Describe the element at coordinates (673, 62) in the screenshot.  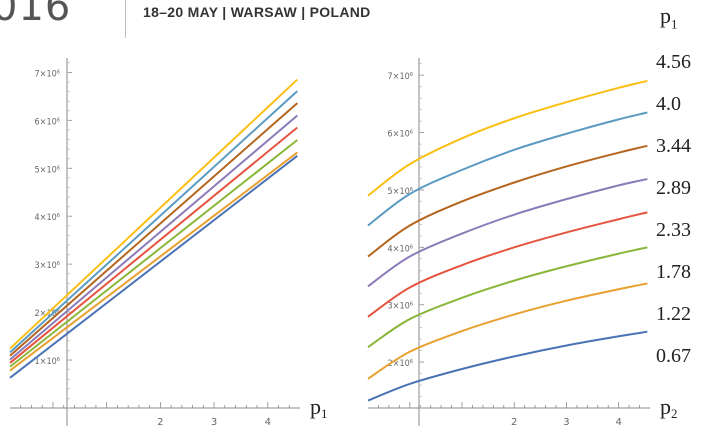
I see `legend-item: 4.56` at that location.